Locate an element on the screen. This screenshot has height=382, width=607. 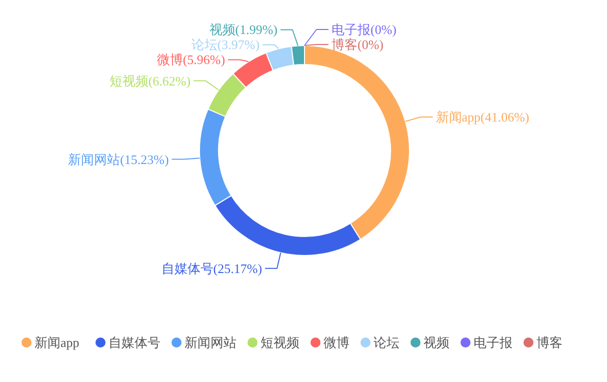
data-label: 短视频(6.62%) is located at coordinates (150, 80).